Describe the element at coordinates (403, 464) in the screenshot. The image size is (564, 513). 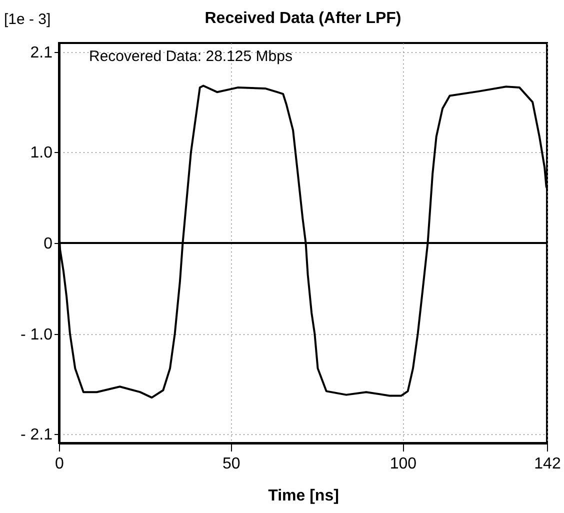
I see `x-tick-label: 100` at that location.